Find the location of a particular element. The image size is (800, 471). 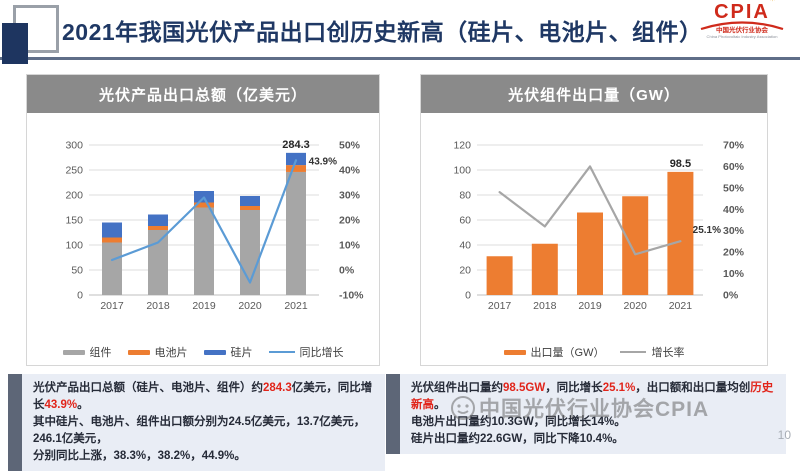

y-axis-tick: 300 is located at coordinates (74, 146).